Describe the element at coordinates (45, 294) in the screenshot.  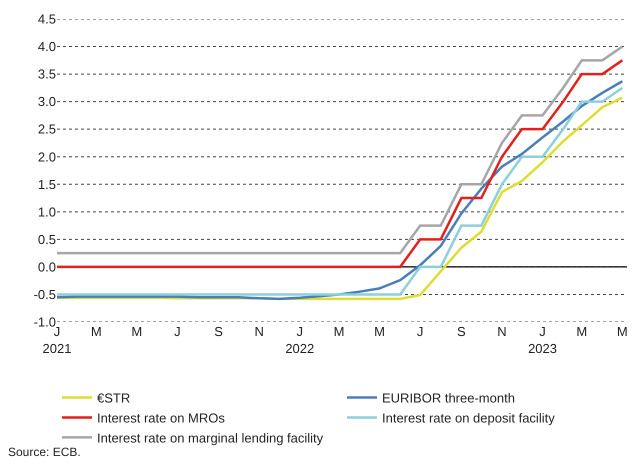
I see `y-tick-label: -0.5` at that location.